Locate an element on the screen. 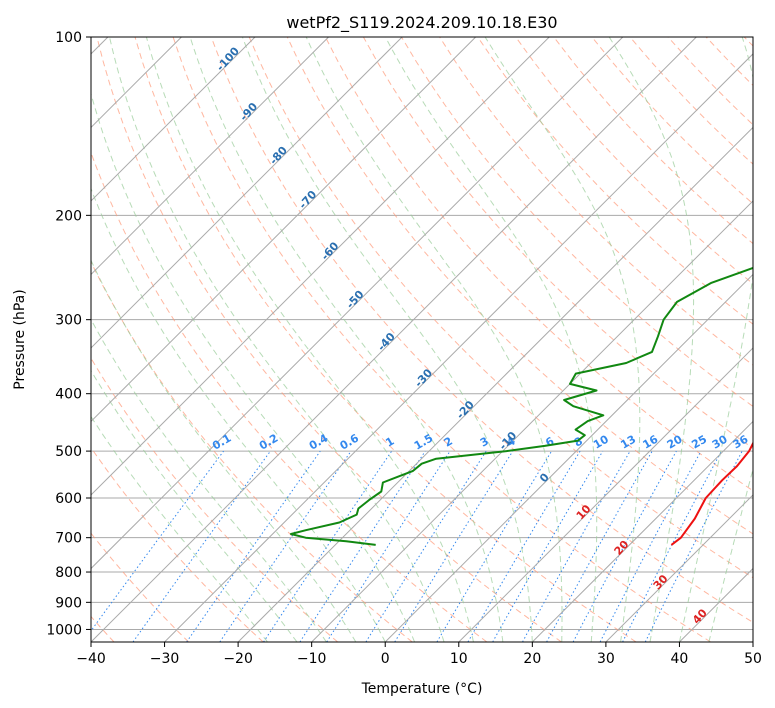 Image resolution: width=775 pixels, height=708 pixels. y-tick-label: 1000 is located at coordinates (64, 630).